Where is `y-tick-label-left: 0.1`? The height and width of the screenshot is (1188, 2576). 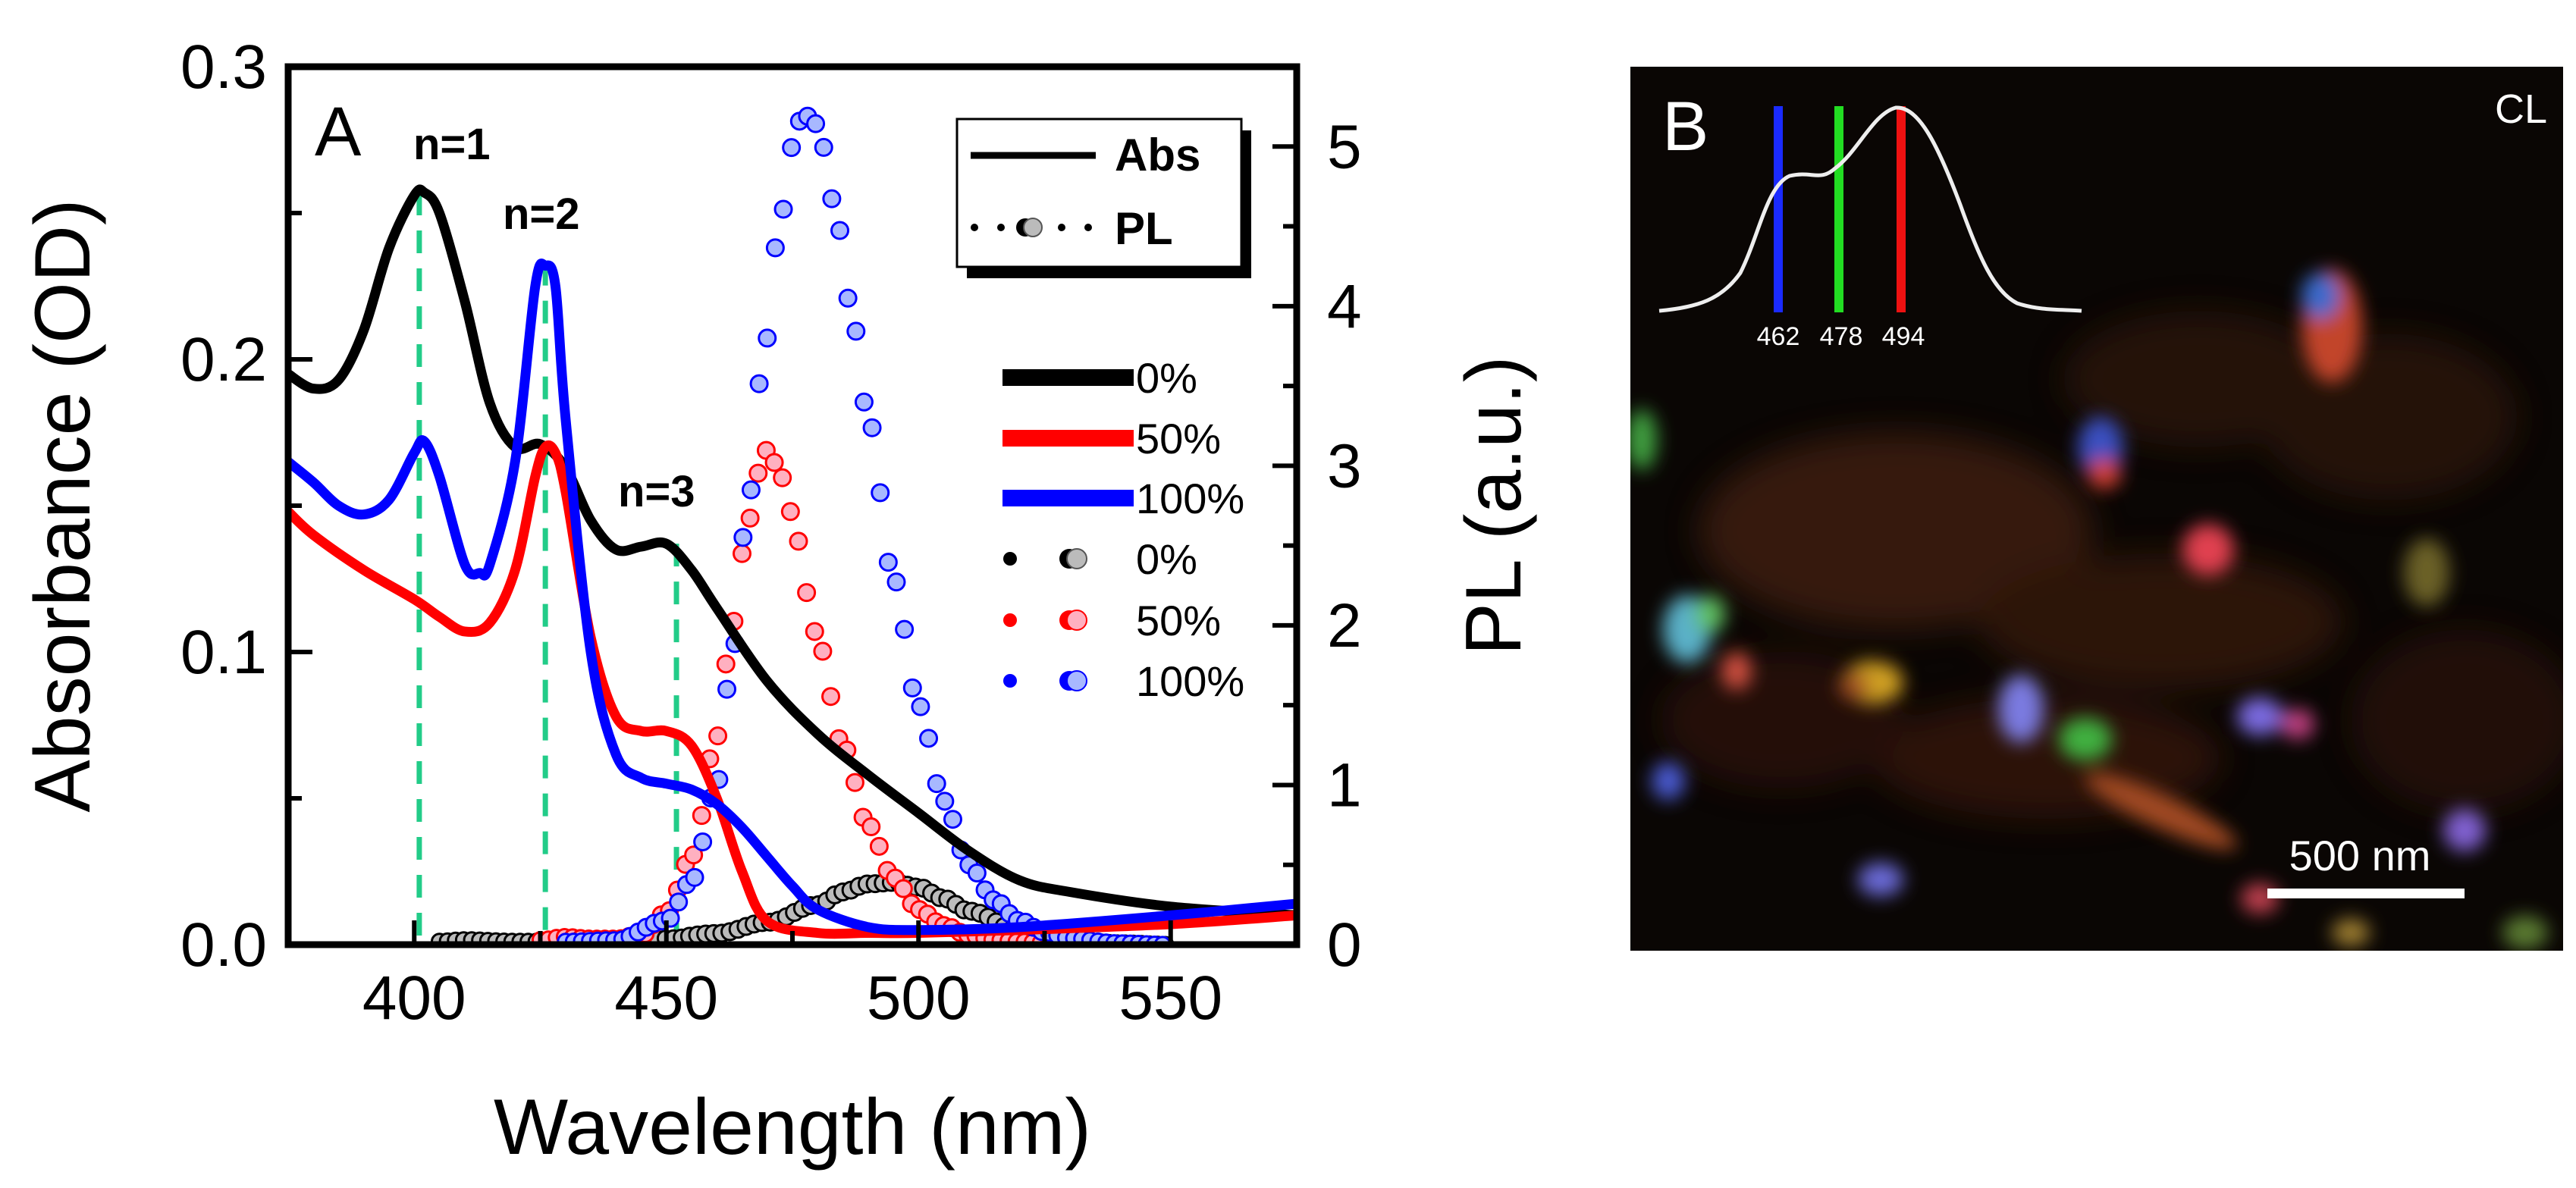 y-tick-label-left: 0.1 is located at coordinates (223, 652).